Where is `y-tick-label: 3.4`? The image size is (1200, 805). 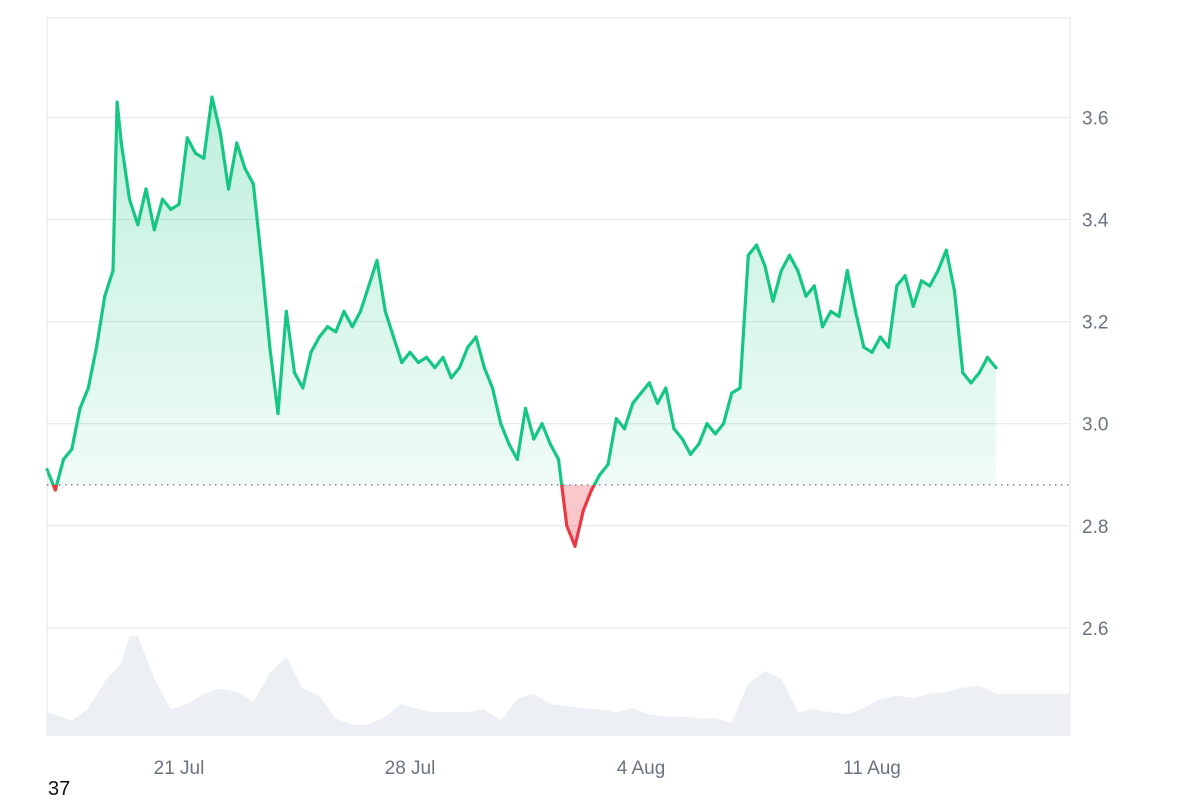 y-tick-label: 3.4 is located at coordinates (1095, 221).